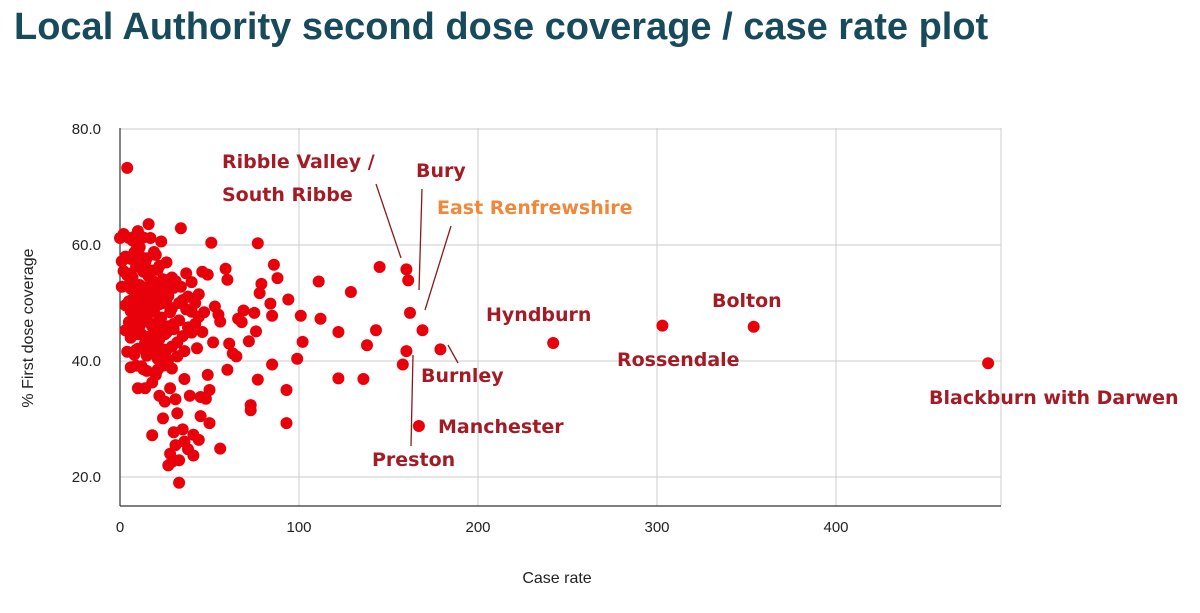 This screenshot has height=613, width=1200. I want to click on point-annotation: Hyndburn, so click(538, 315).